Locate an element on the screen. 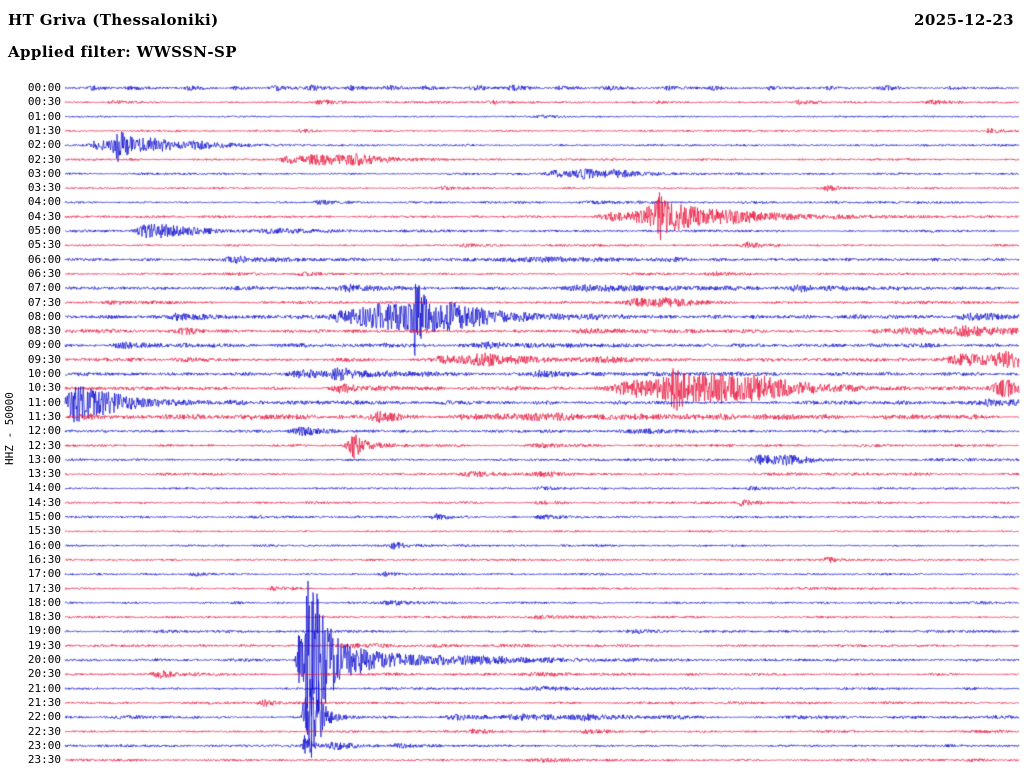 The height and width of the screenshot is (780, 1024). date-label: 2025-12-23 is located at coordinates (964, 20).